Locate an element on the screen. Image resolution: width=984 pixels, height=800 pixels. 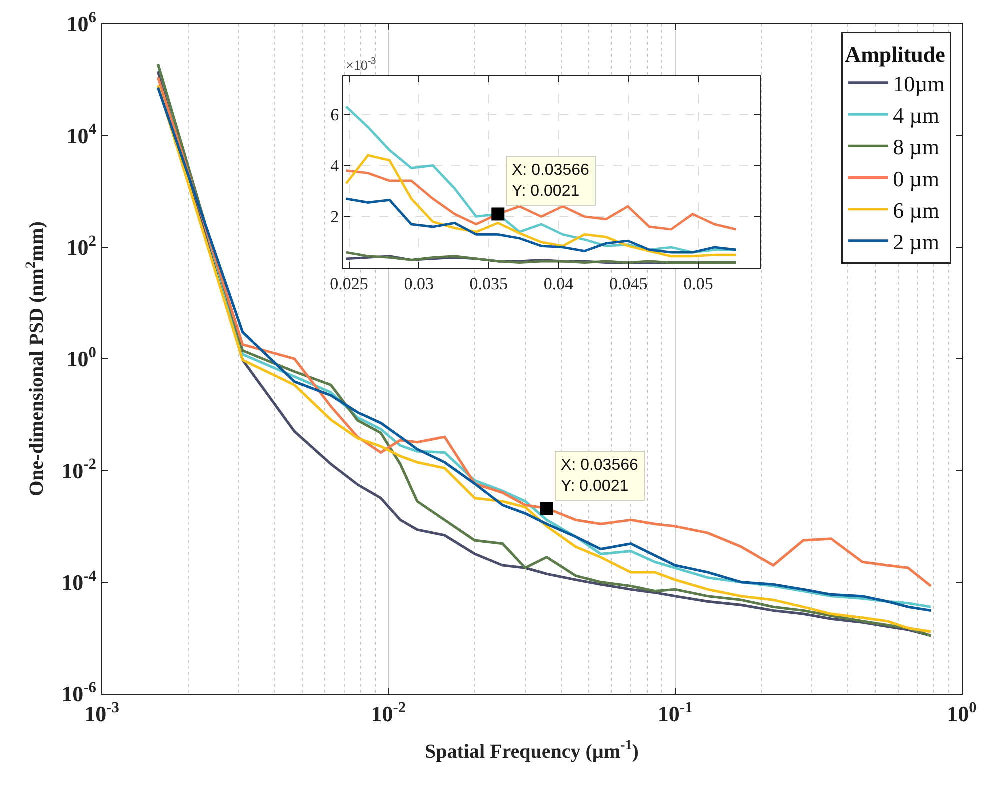
x-tick-label: 0.03 is located at coordinates (419, 284).